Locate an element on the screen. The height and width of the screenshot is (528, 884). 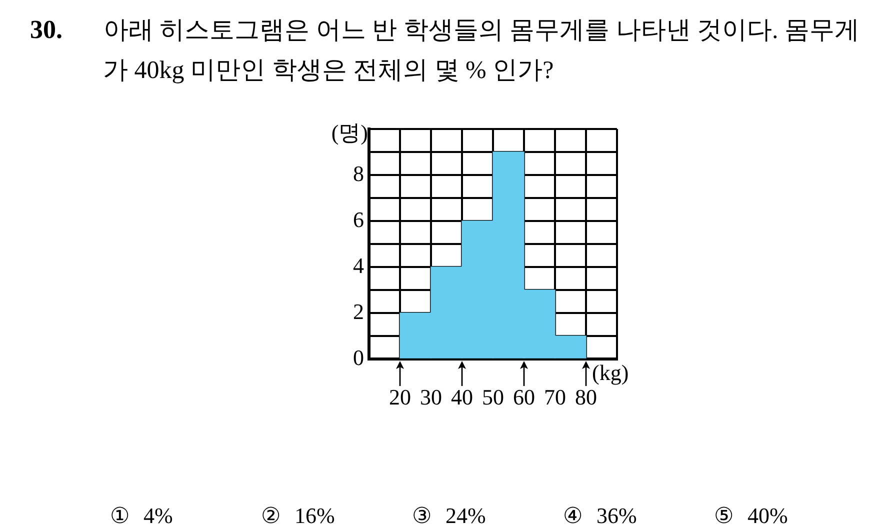
text: ④ 36% is located at coordinates (600, 515).